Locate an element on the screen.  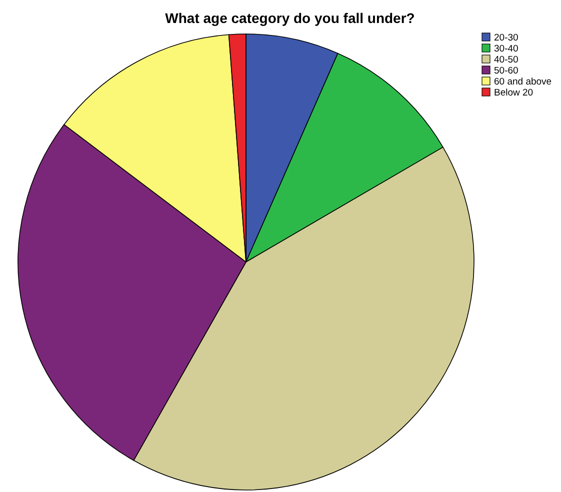
legend-label: 20-30 is located at coordinates (506, 38).